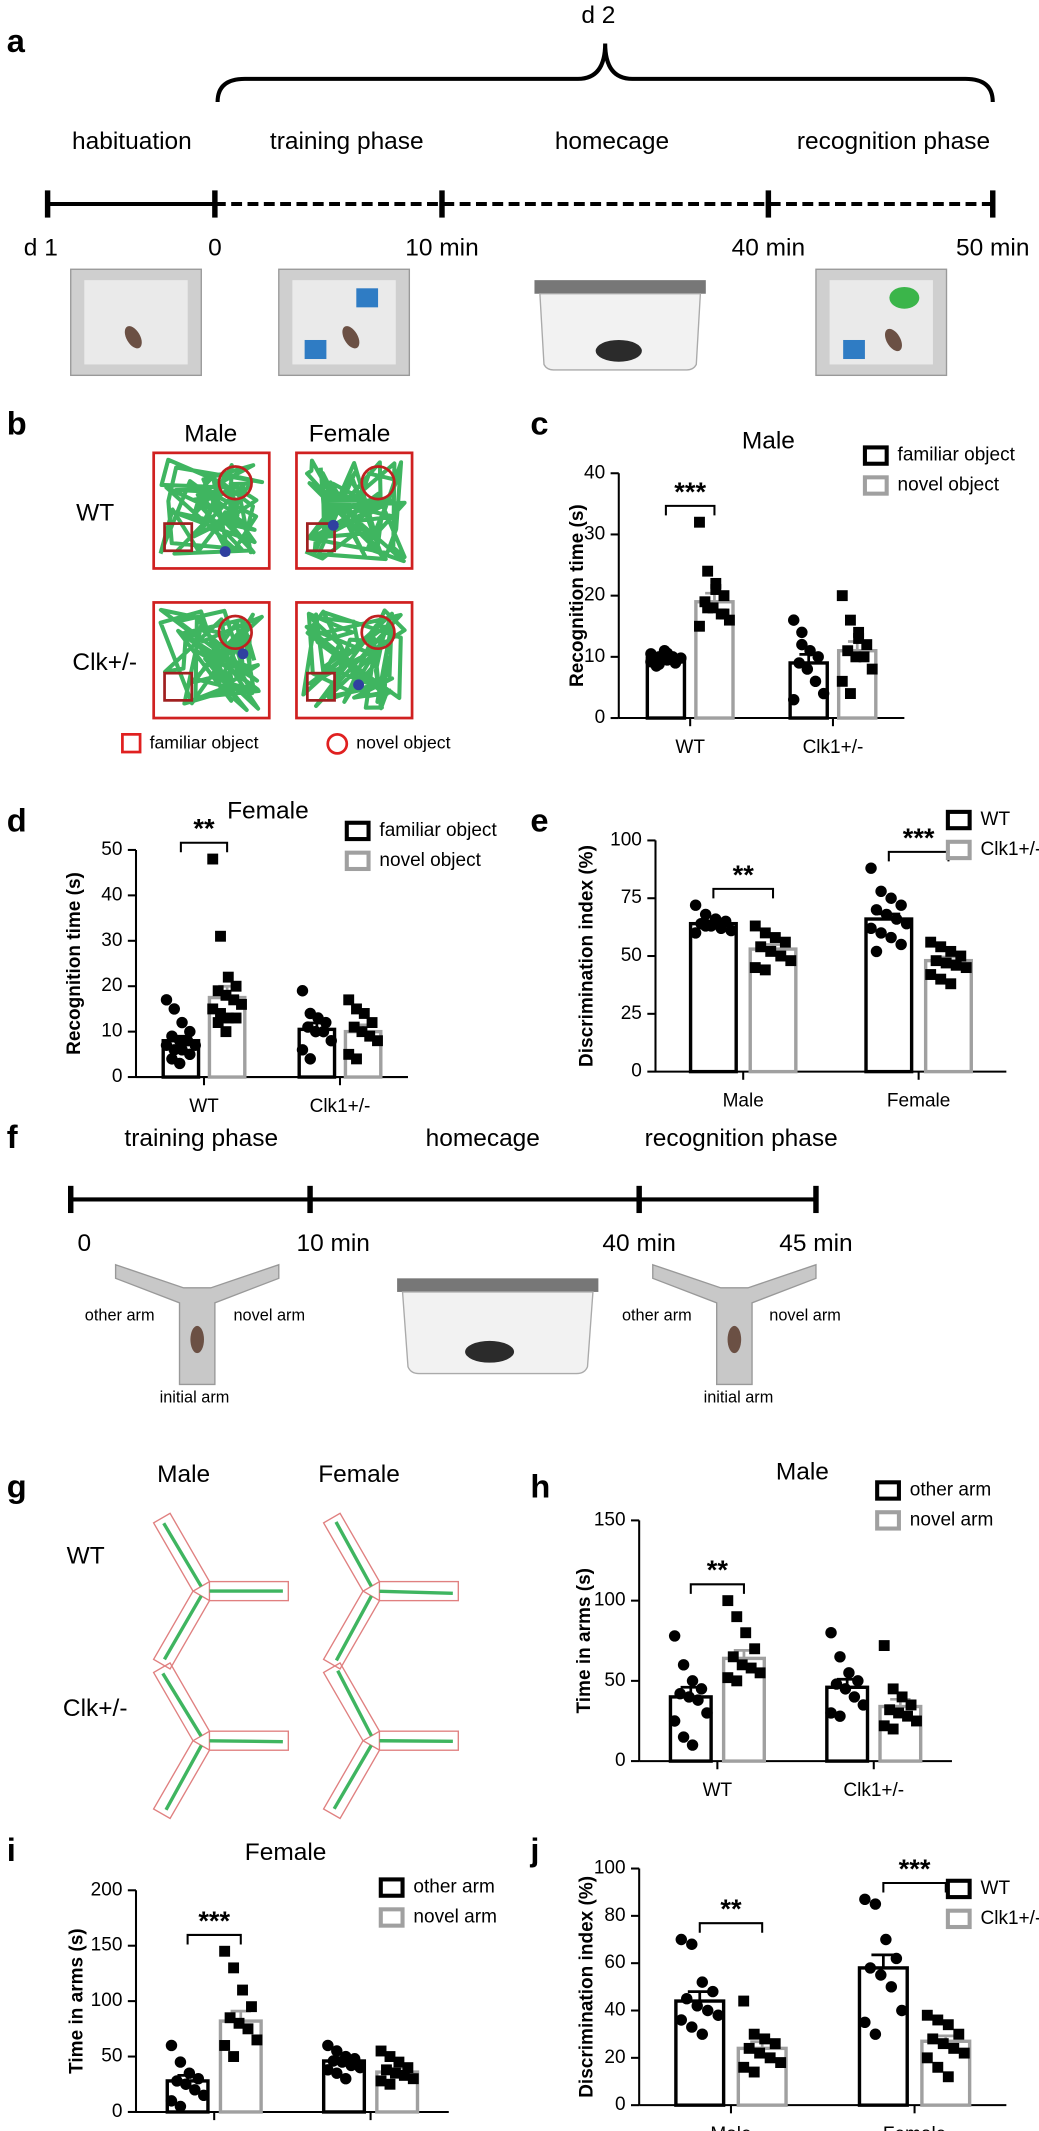 Image resolution: width=1039 pixels, height=2131 pixels. What do you see at coordinates (210, 434) in the screenshot?
I see `column-label: Male` at bounding box center [210, 434].